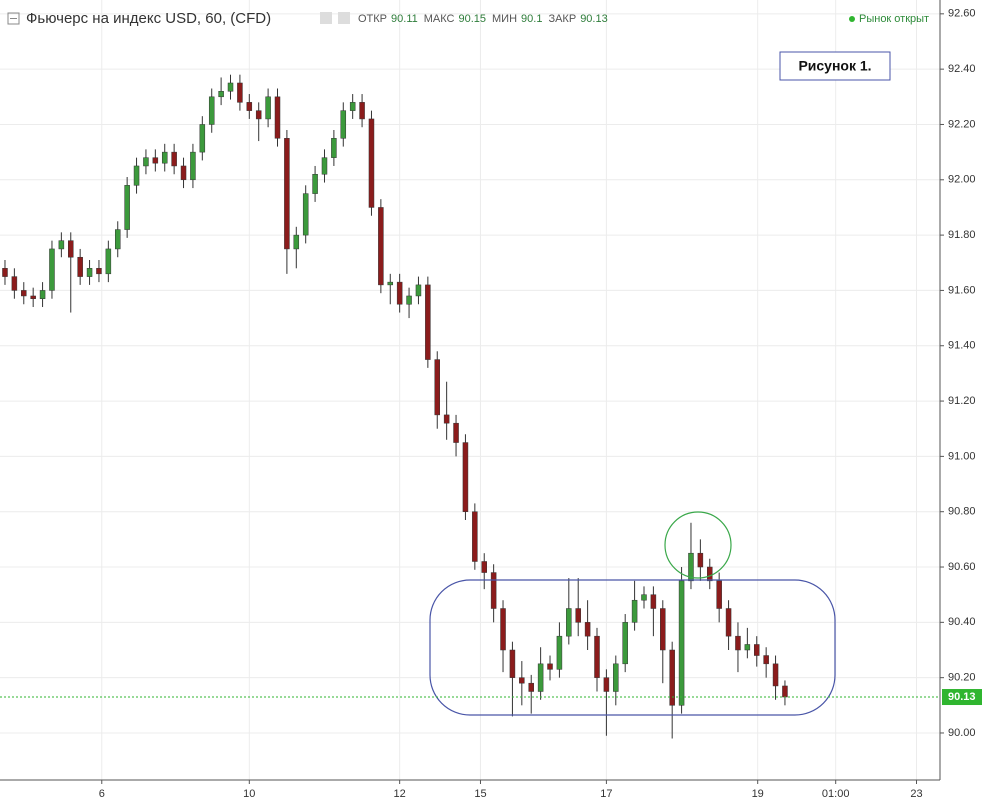 This screenshot has width=987, height=803. I want to click on y-tick-label: 90.20, so click(962, 678).